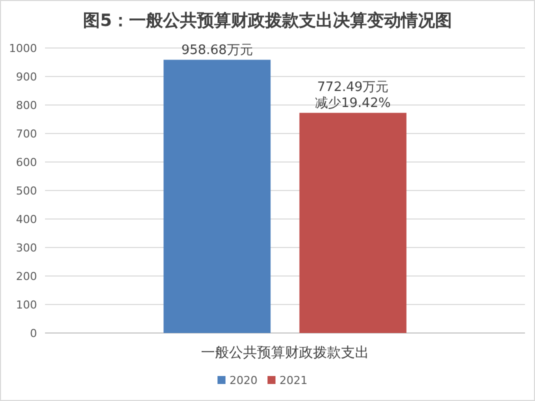  What do you see at coordinates (26, 191) in the screenshot?
I see `y-tick-label: 500` at bounding box center [26, 191].